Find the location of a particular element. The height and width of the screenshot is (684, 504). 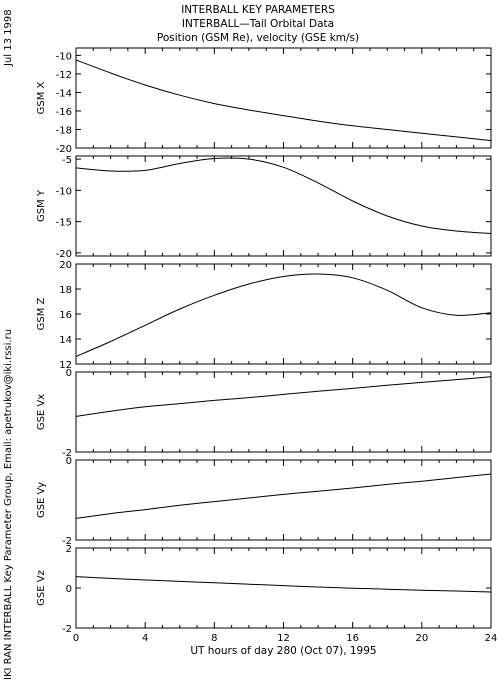

series-line-gsm-x is located at coordinates (283, 100).